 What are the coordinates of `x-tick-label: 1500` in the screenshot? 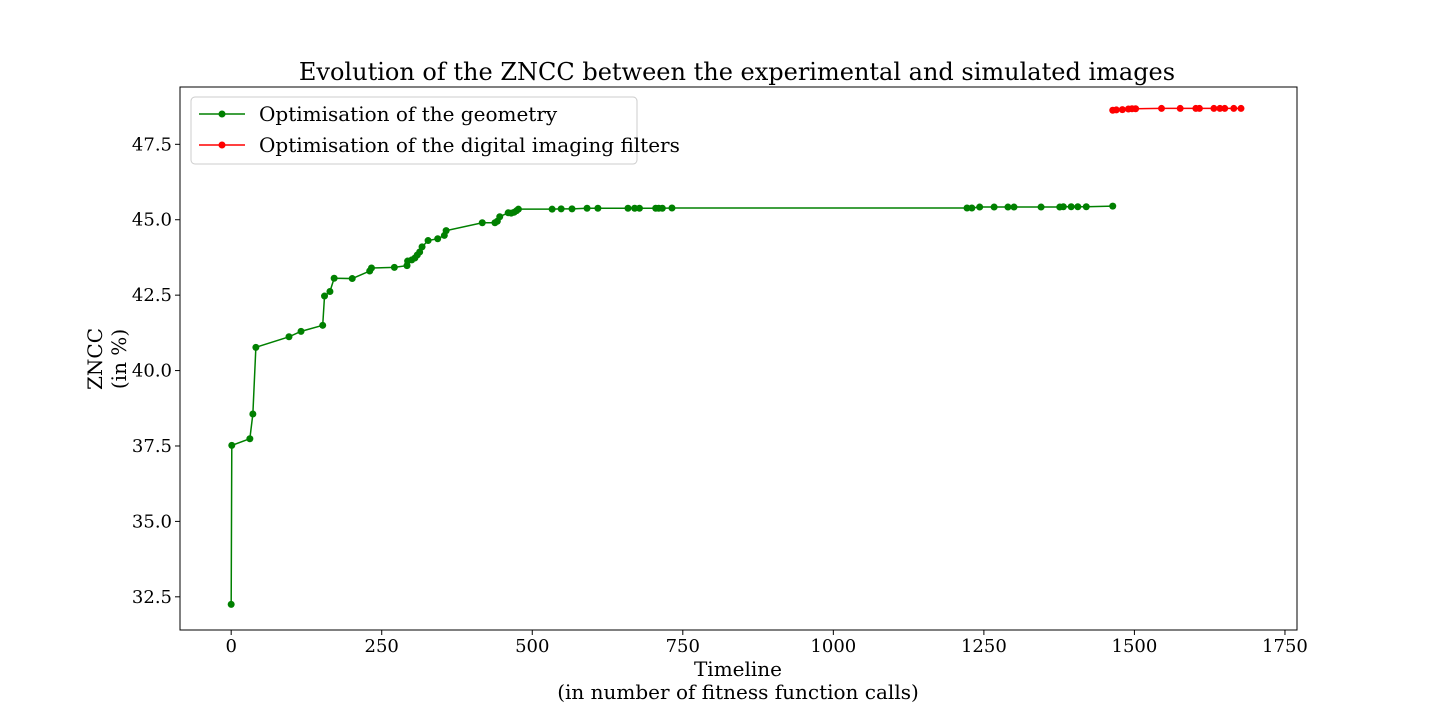 It's located at (1135, 646).